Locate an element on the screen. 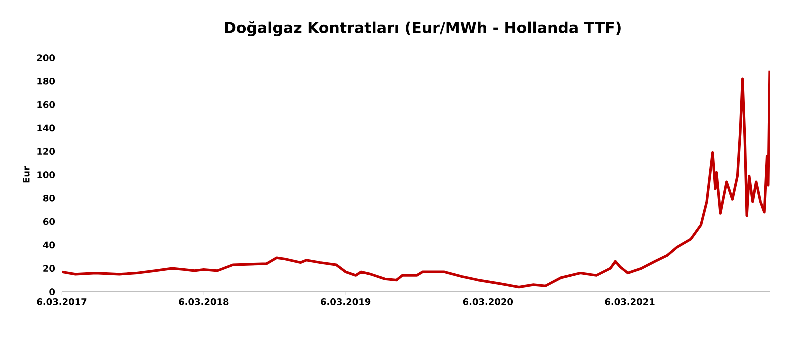  y-tick-label: 140 is located at coordinates (47, 128).